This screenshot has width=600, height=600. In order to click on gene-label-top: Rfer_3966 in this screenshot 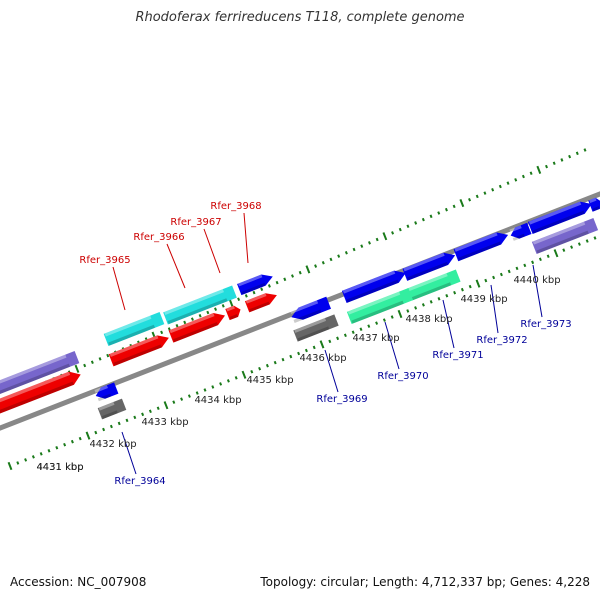, I will do `click(158, 237)`.